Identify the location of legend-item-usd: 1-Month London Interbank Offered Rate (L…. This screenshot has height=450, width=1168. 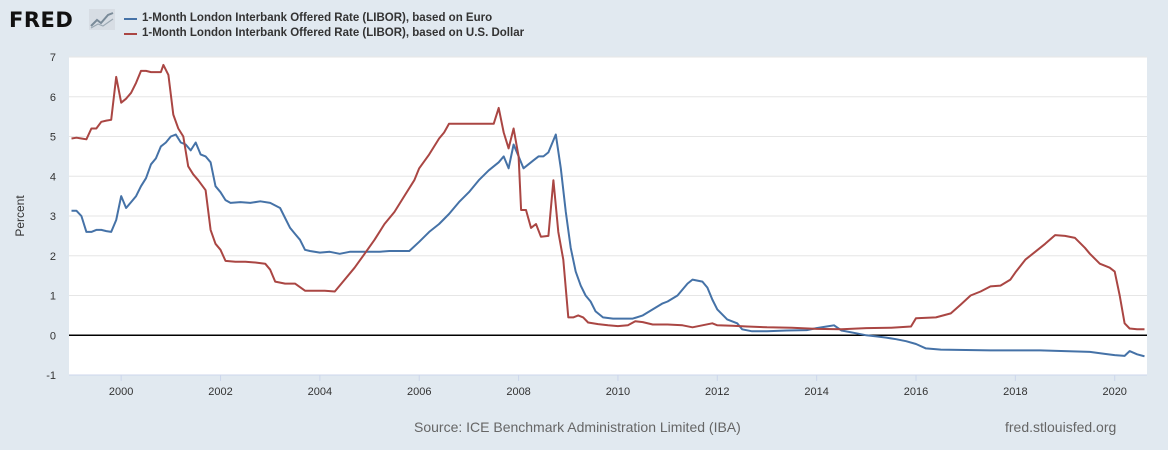
(324, 33).